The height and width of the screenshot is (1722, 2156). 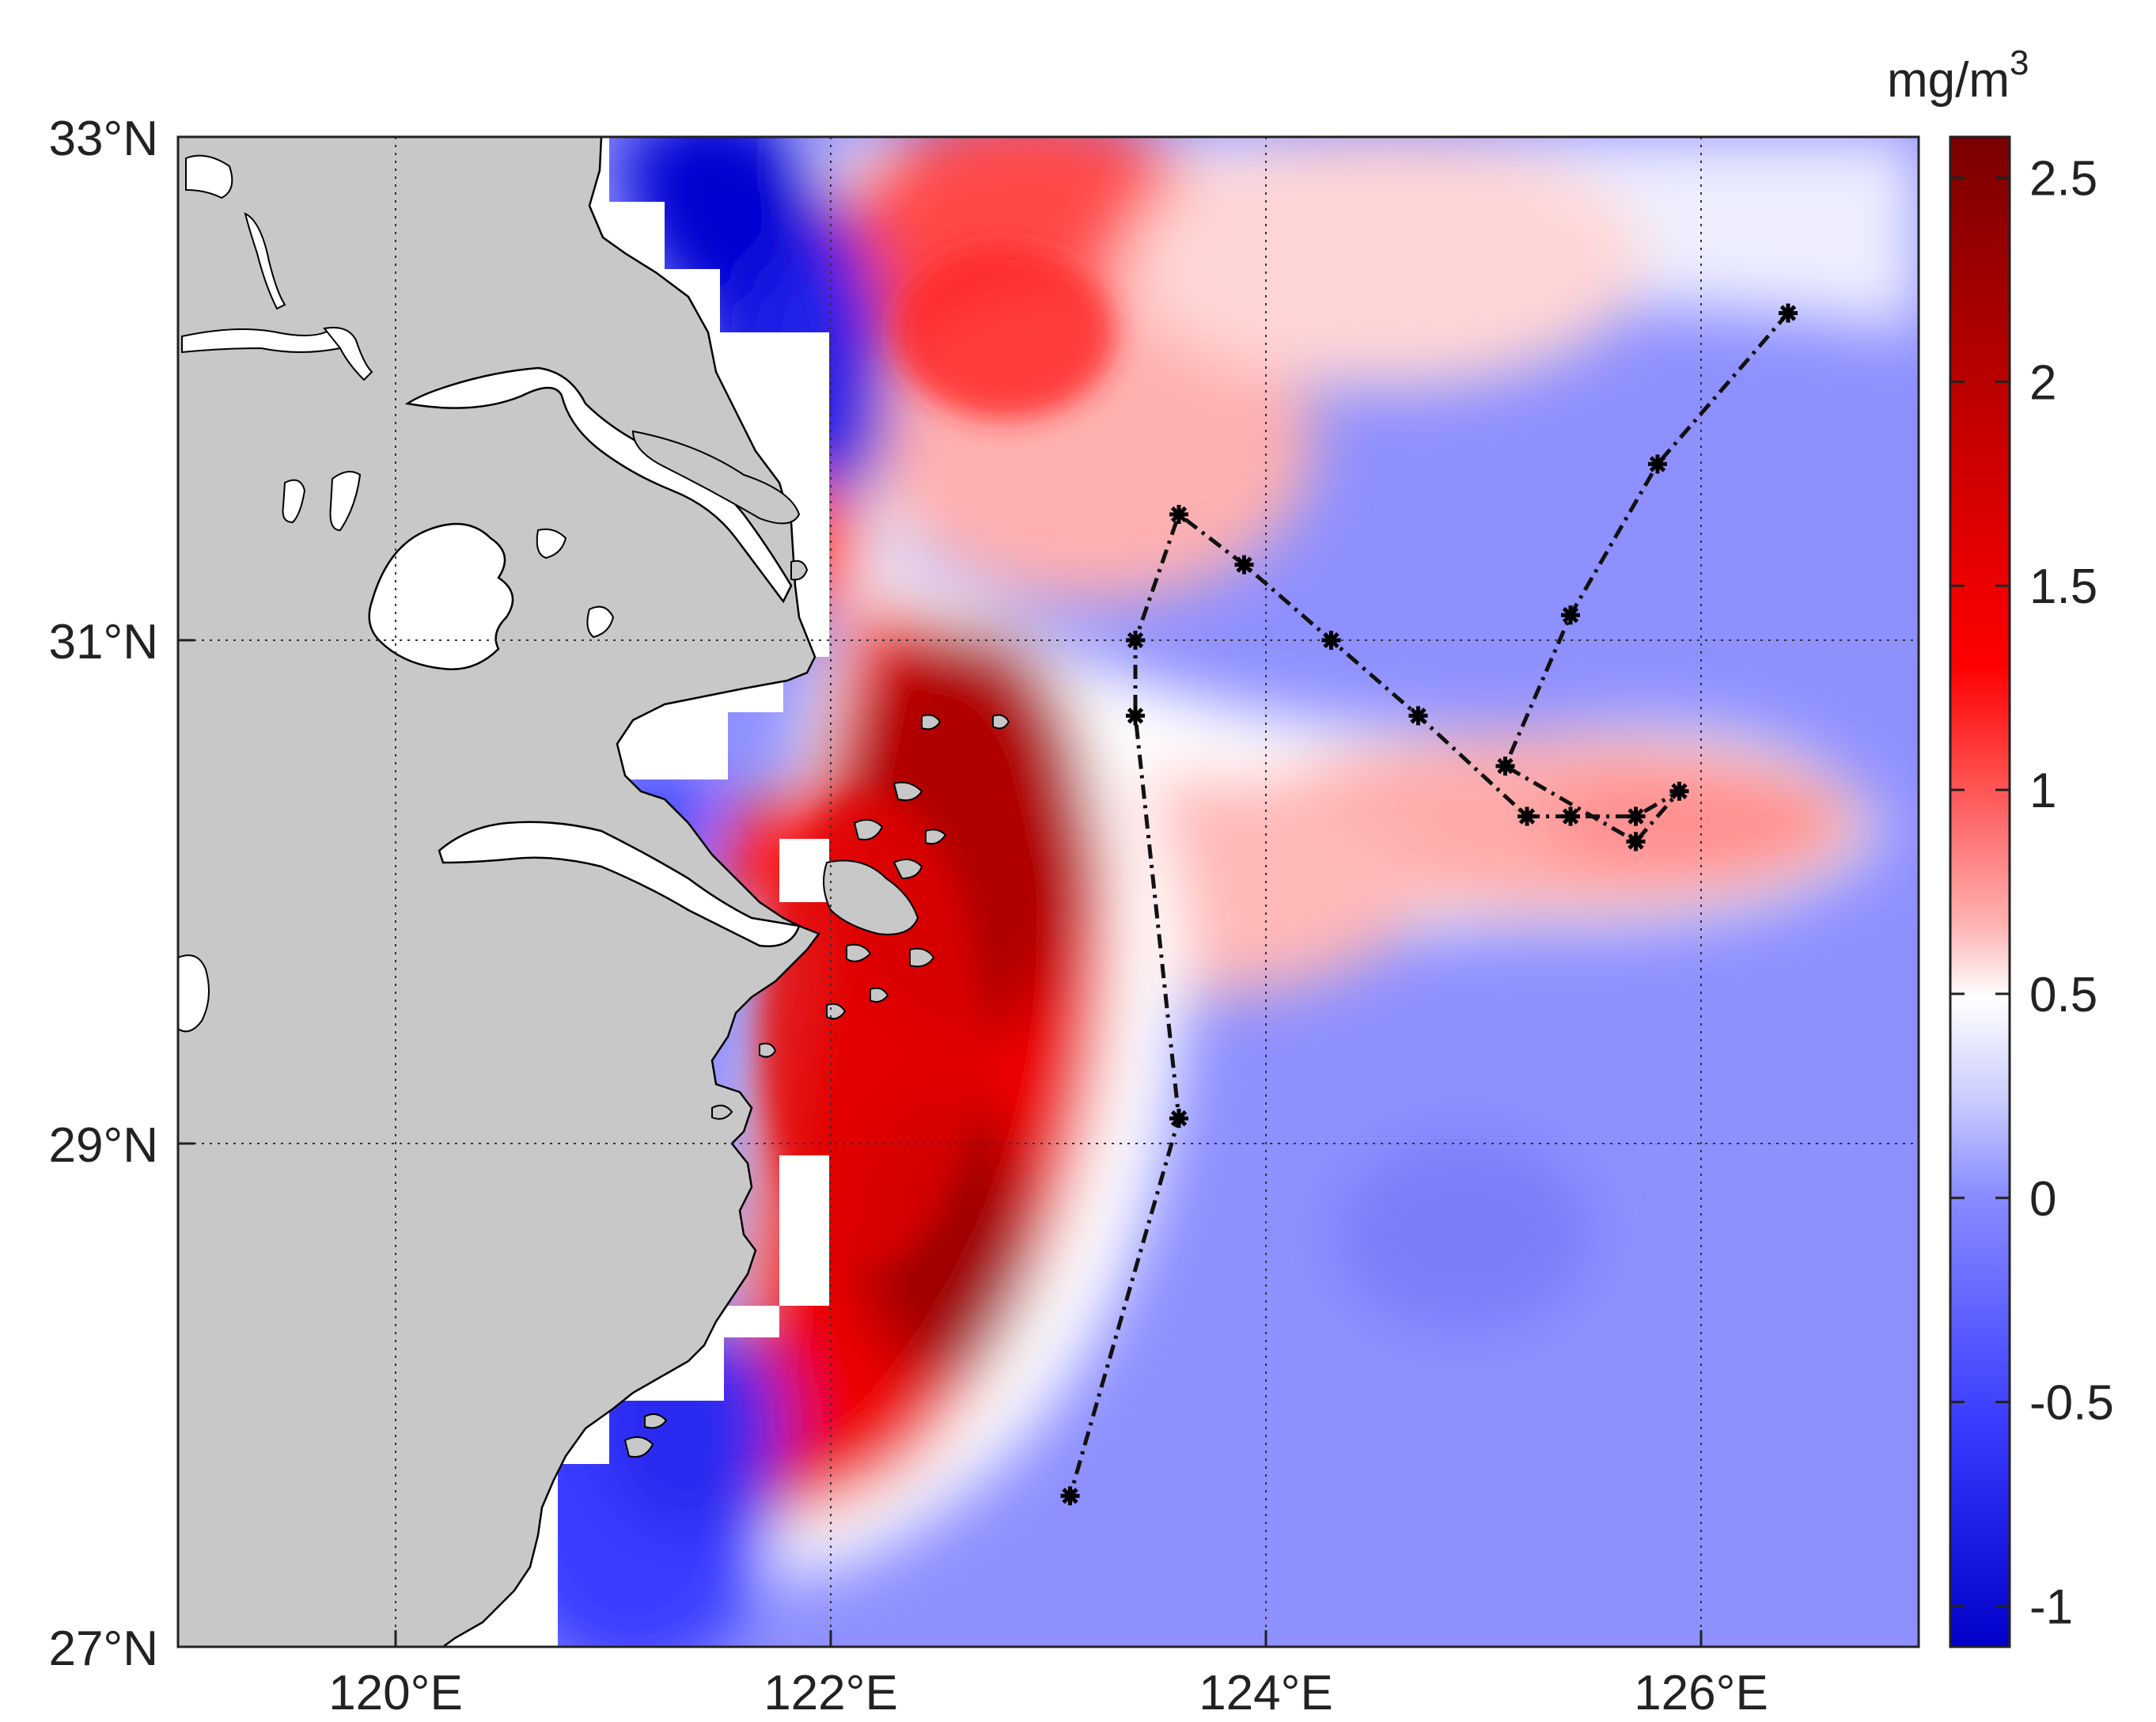 I want to click on colorbar-unit-base: mg/m, so click(x=1948, y=81).